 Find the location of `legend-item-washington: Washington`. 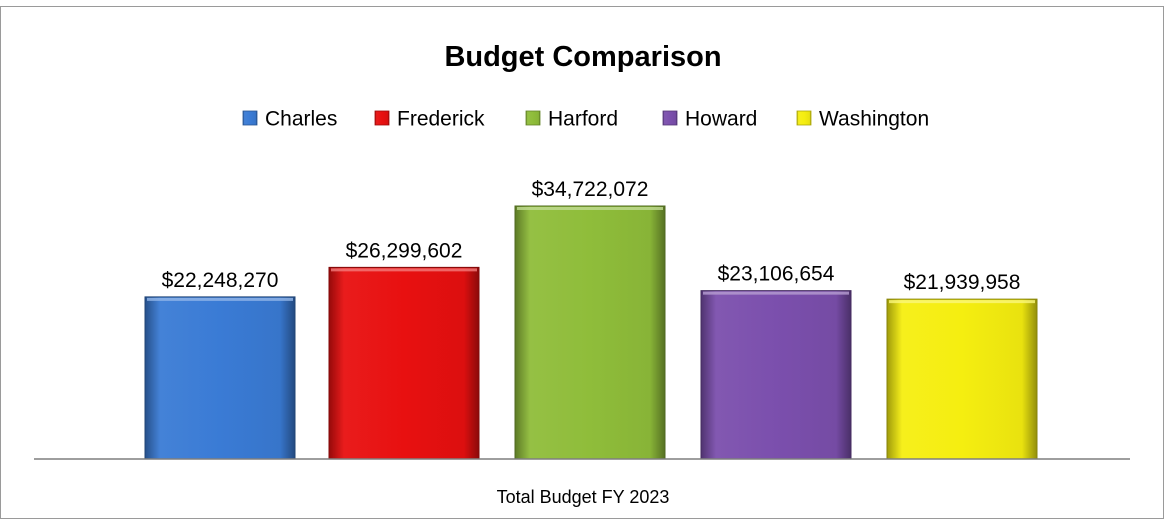

legend-item-washington: Washington is located at coordinates (862, 119).